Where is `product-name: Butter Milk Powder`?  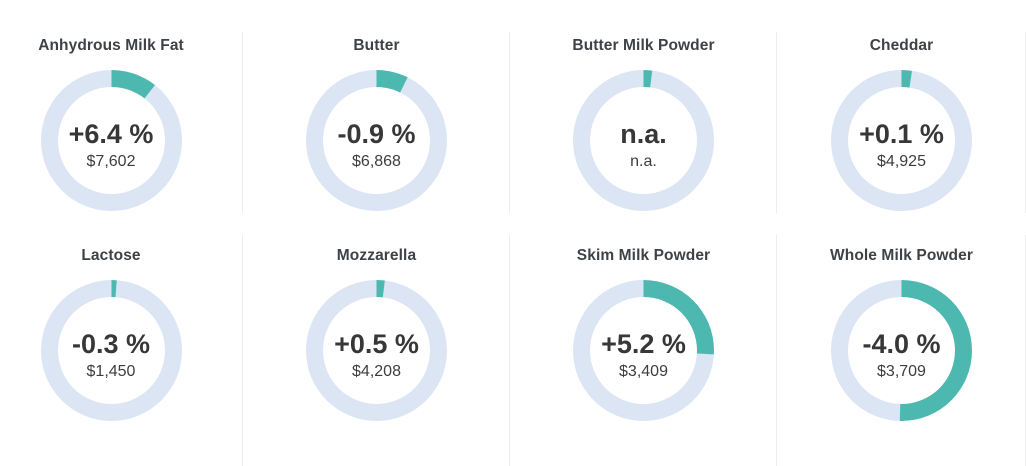
product-name: Butter Milk Powder is located at coordinates (643, 45).